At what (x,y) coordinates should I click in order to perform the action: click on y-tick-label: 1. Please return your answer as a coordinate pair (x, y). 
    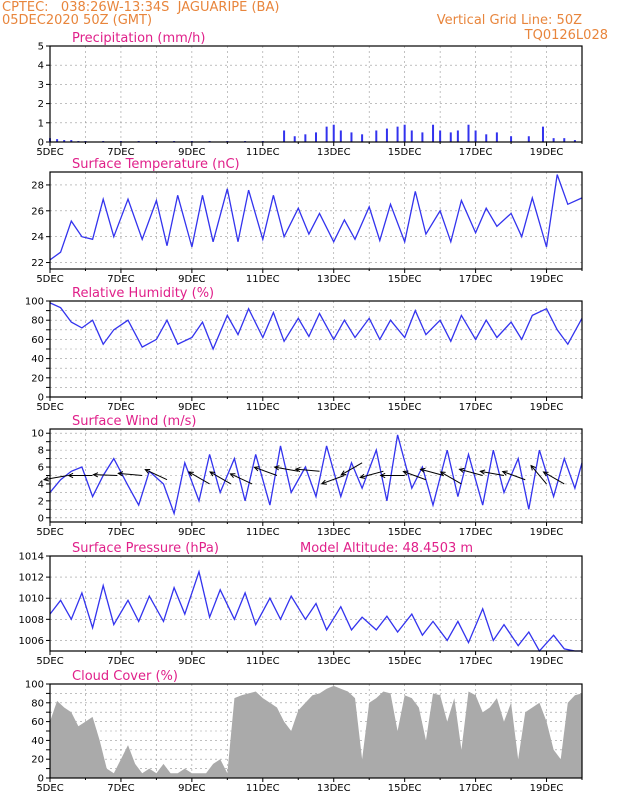
    Looking at the image, I should click on (41, 123).